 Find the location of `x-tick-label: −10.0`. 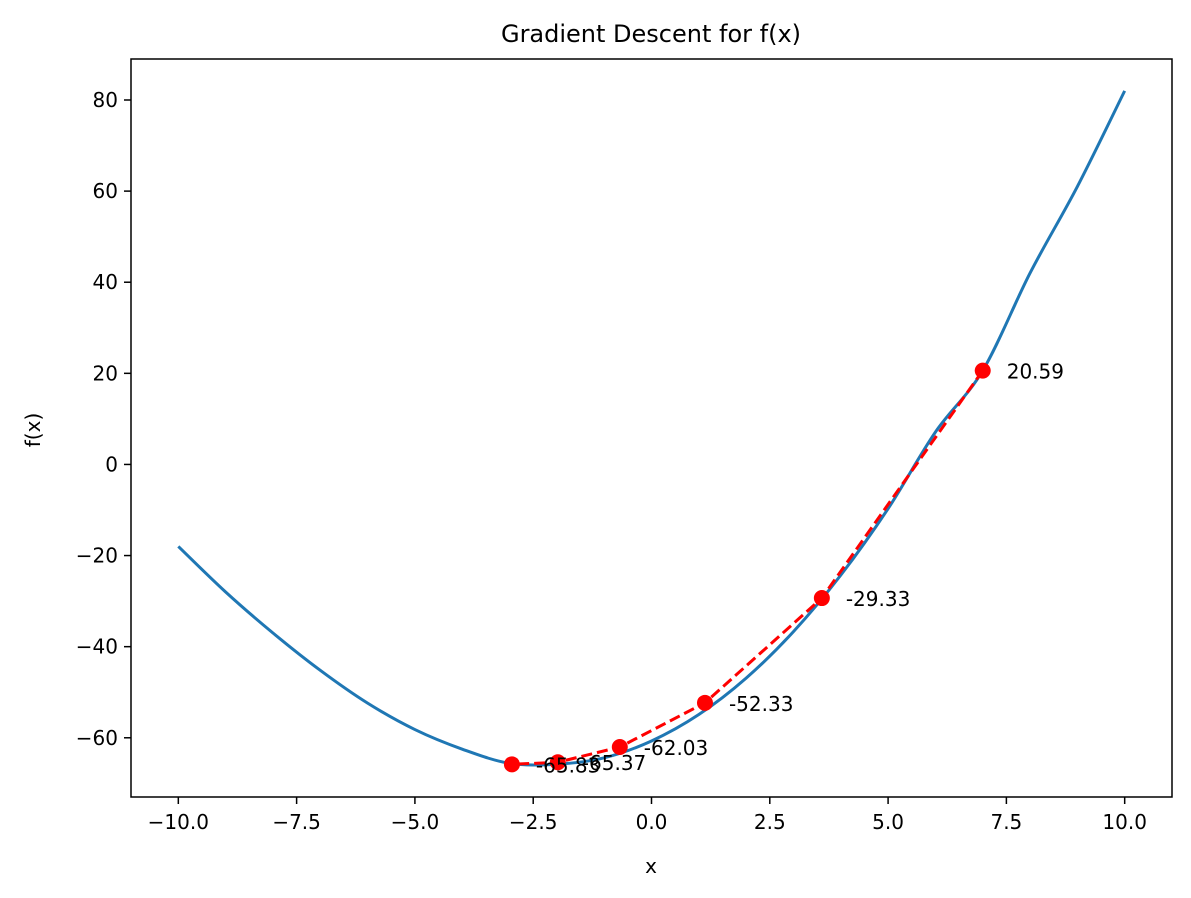

x-tick-label: −10.0 is located at coordinates (178, 822).